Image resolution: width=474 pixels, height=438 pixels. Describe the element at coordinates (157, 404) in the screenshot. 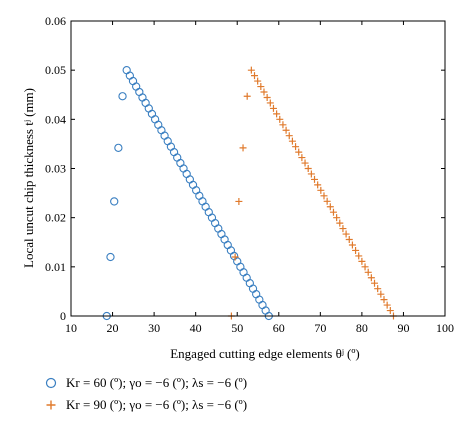

I see `legend-label-kr90: Kr = 90 (º); γo = −6 (º); λs = −6 (º)` at that location.